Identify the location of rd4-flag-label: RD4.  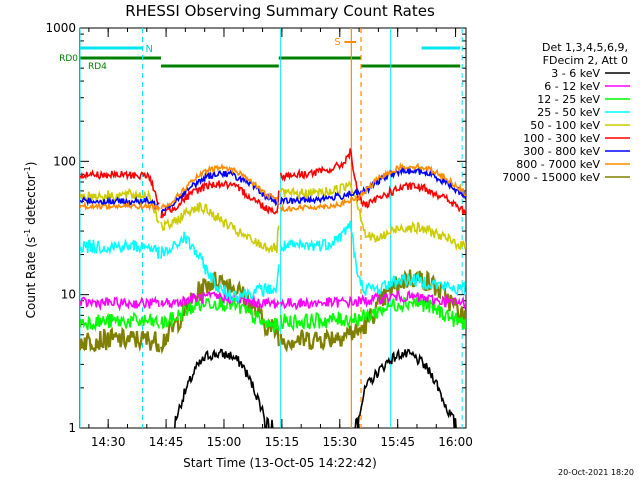
(97, 67).